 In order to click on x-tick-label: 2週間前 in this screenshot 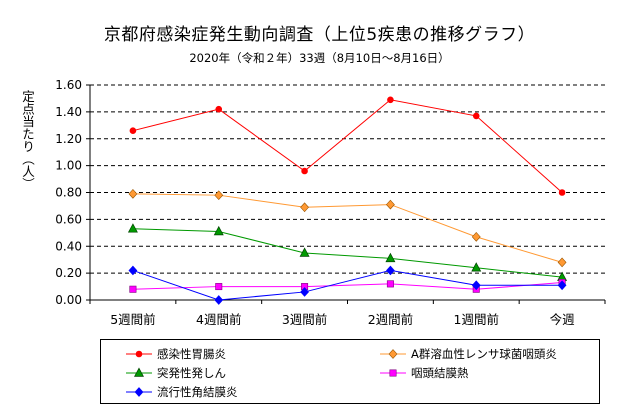, I will do `click(390, 319)`.